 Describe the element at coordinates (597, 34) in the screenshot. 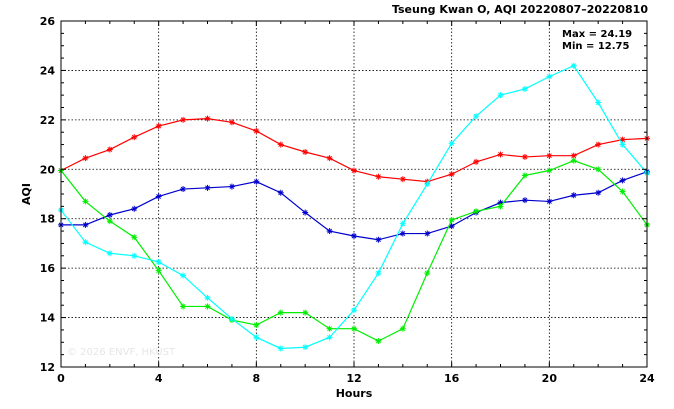

I see `max-annotation: Max = 24.19` at that location.